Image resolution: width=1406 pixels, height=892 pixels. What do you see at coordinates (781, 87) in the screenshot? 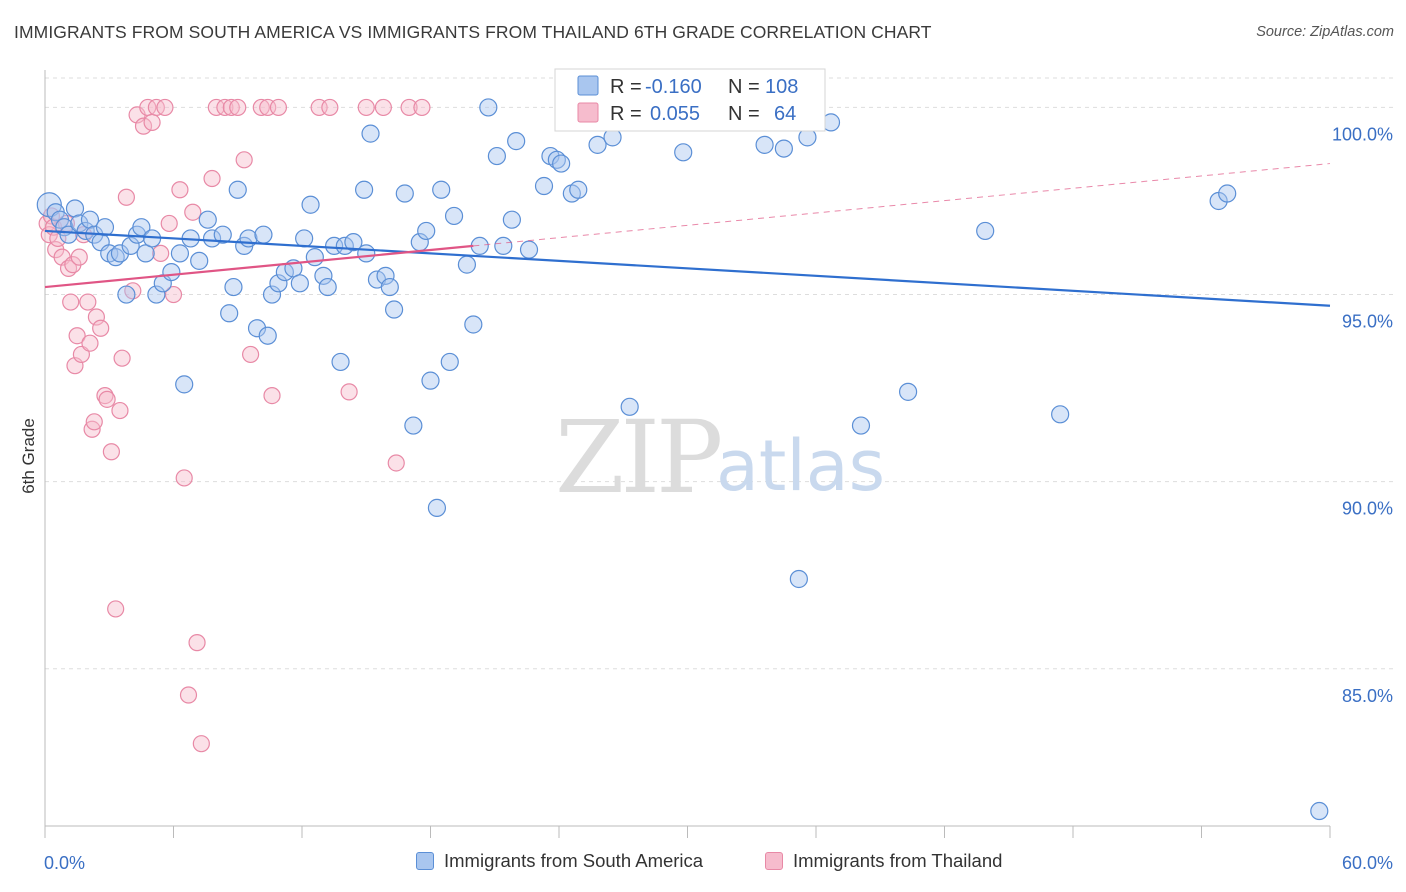
I see `legend-top-n-value-1: 108` at bounding box center [781, 87].